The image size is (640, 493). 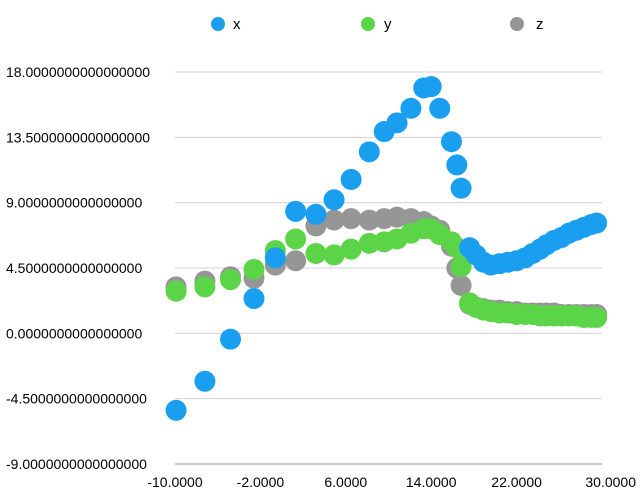 I want to click on x-tick-label: -10.0000, so click(x=174, y=482).